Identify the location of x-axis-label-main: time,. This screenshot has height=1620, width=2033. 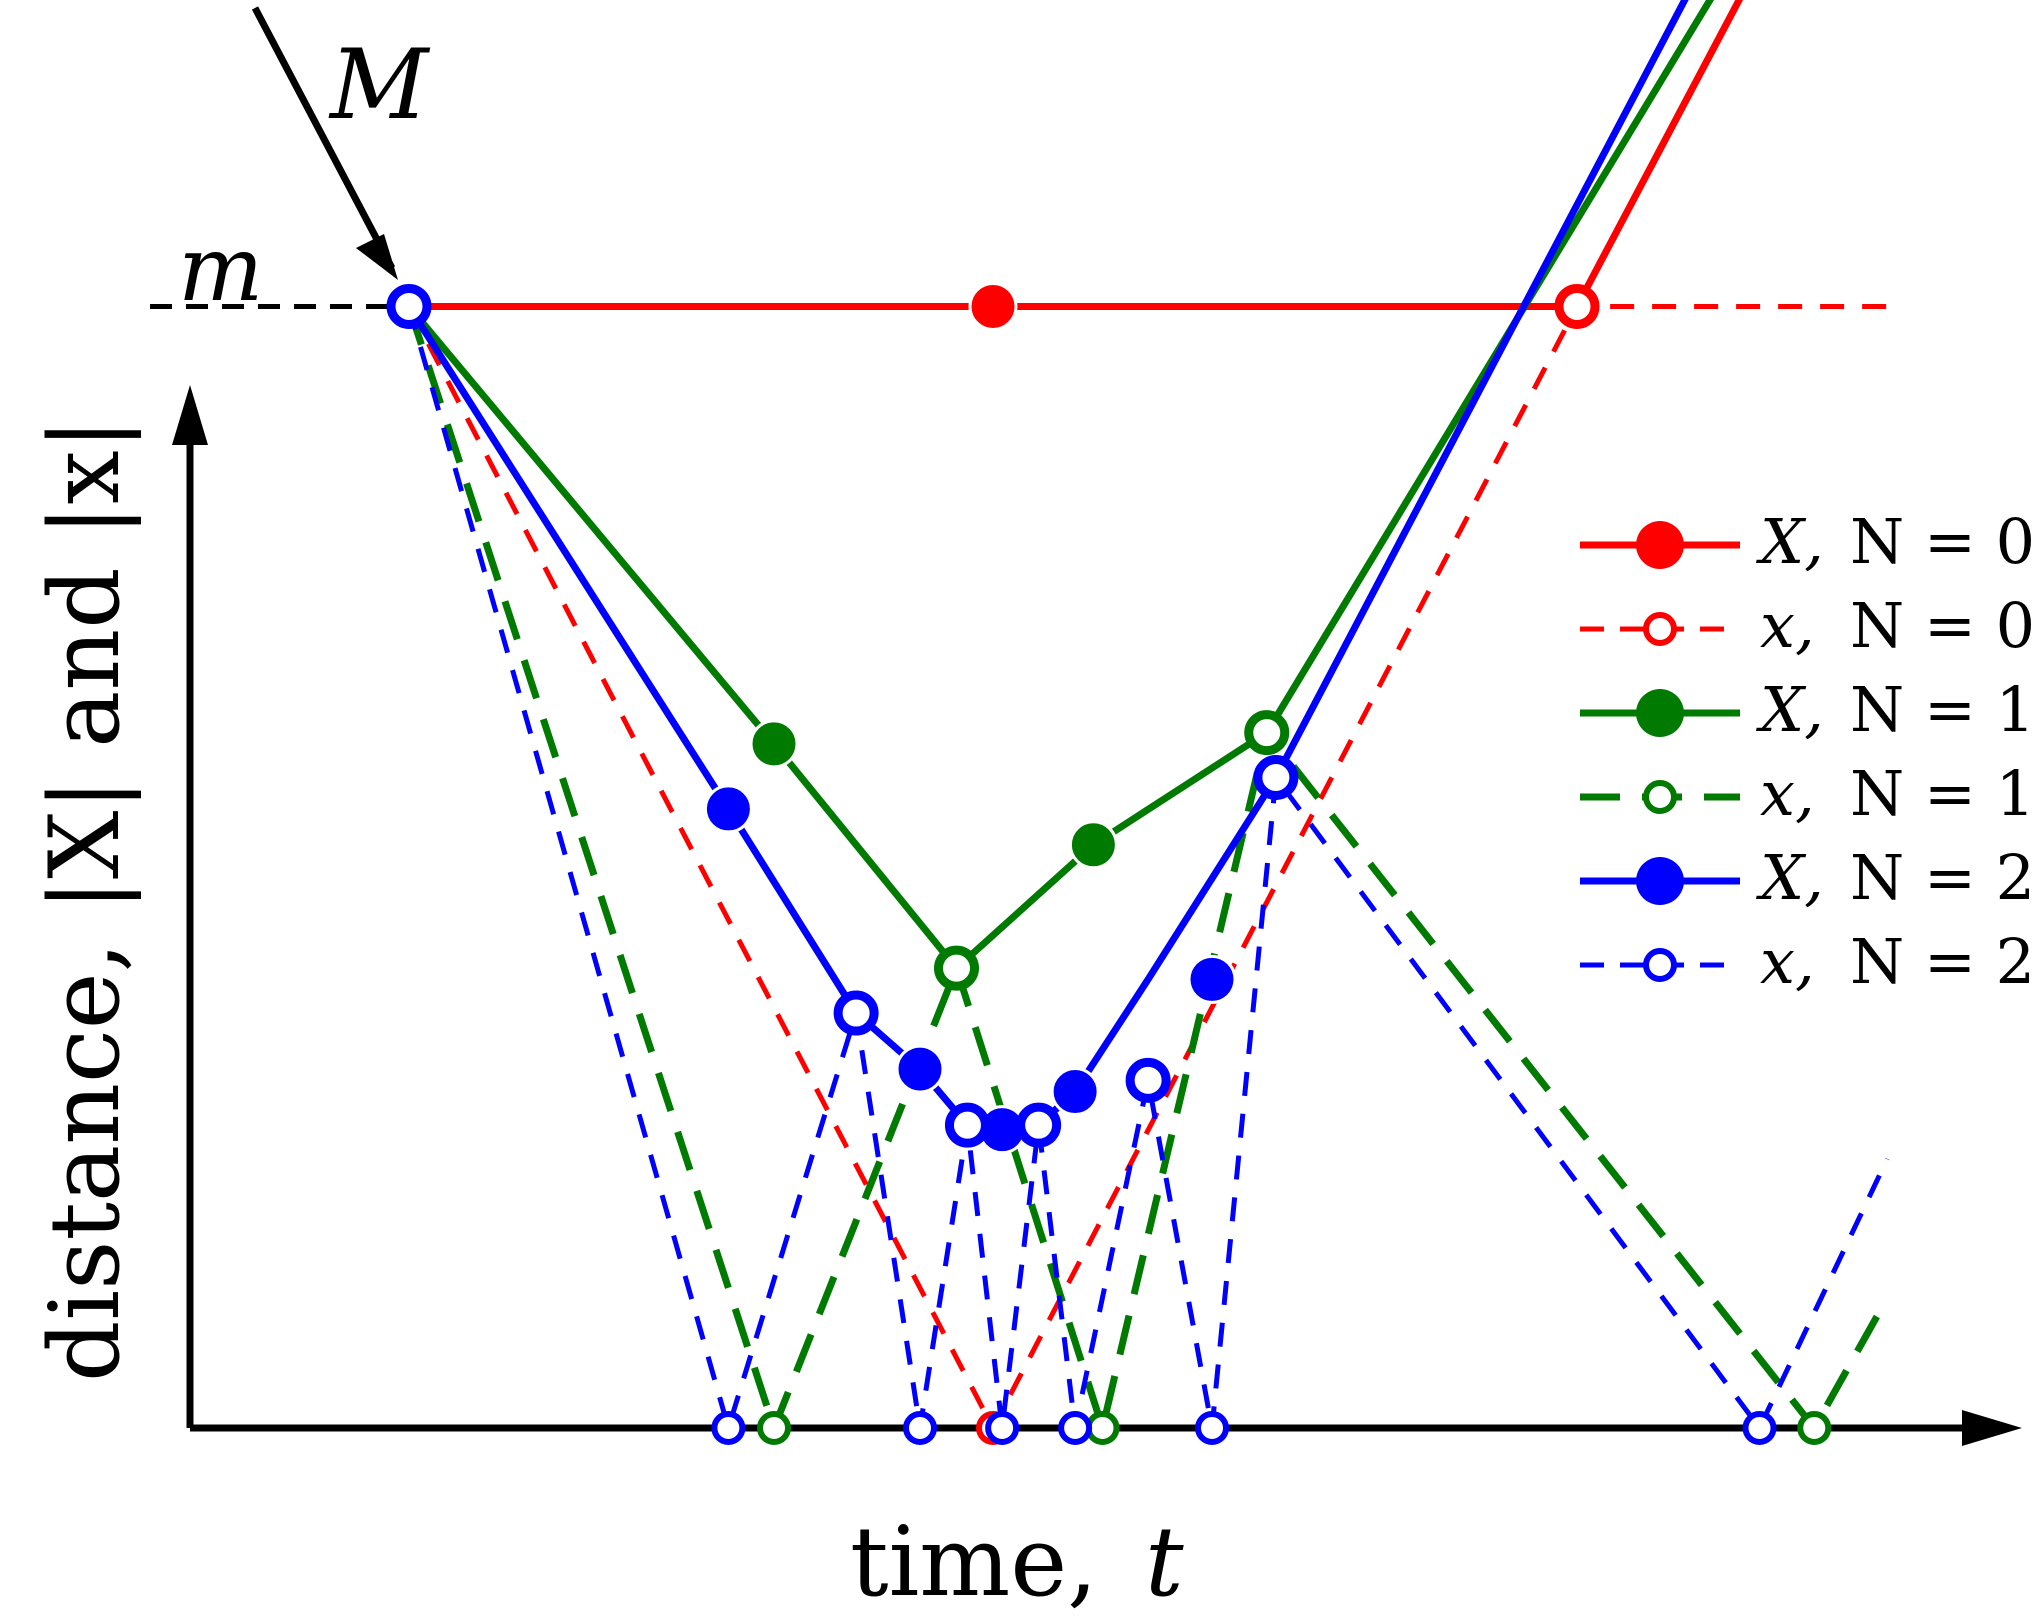
(974, 1562).